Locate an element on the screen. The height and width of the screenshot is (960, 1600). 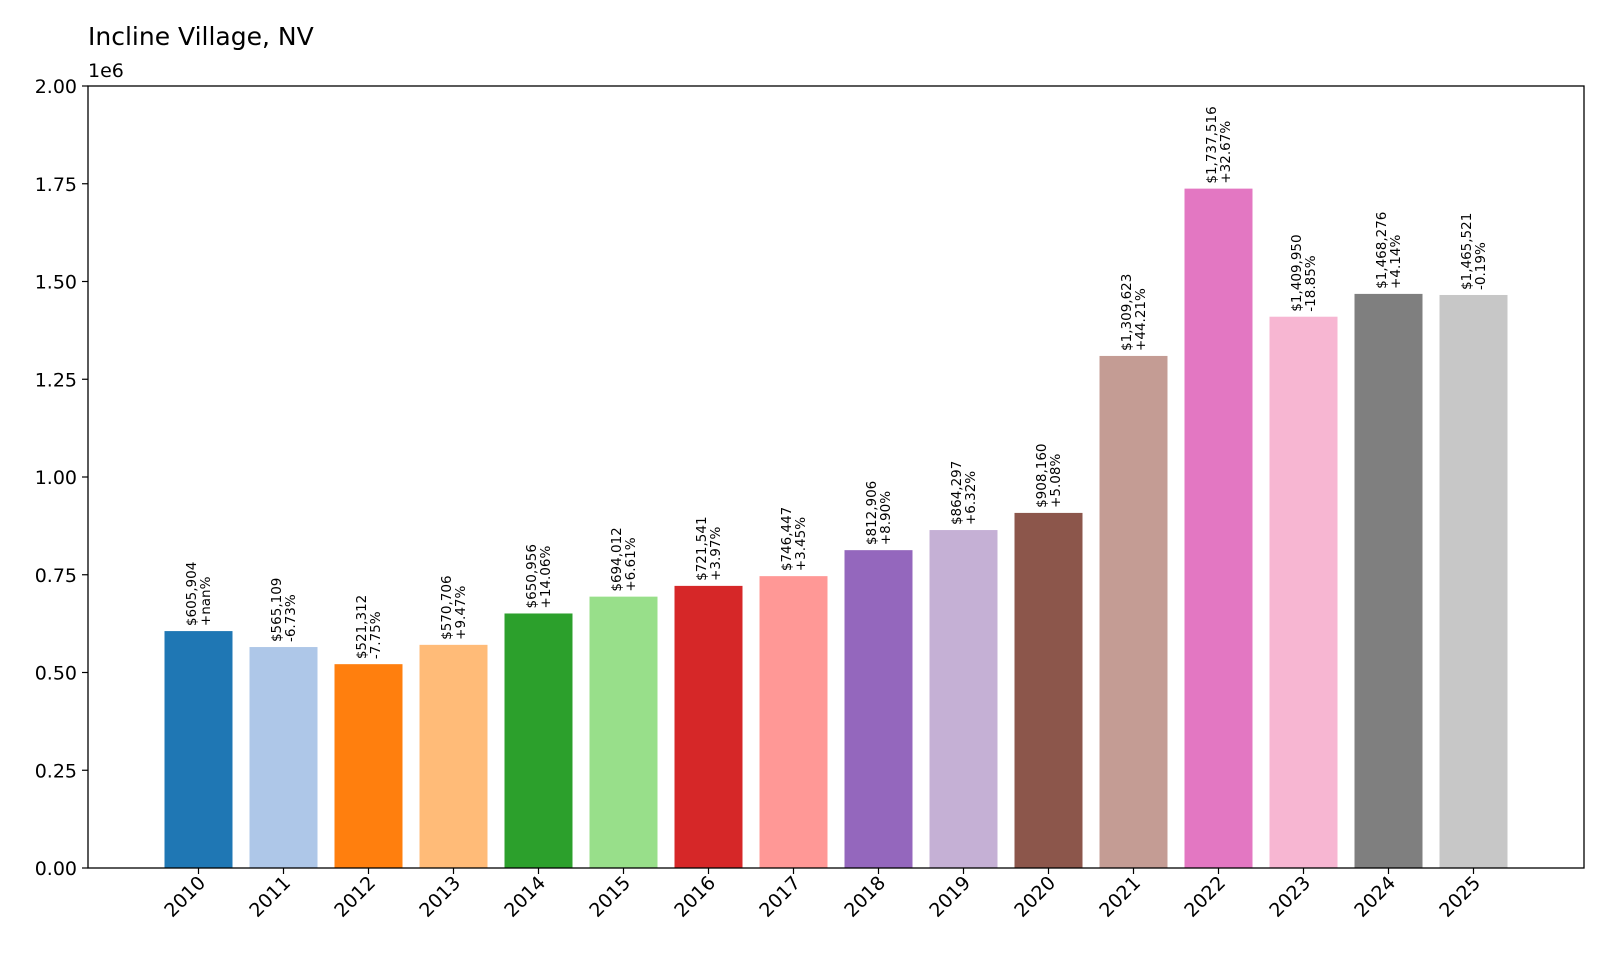
bar-value-label-2017: $746,447+3.45% is located at coordinates (794, 539).